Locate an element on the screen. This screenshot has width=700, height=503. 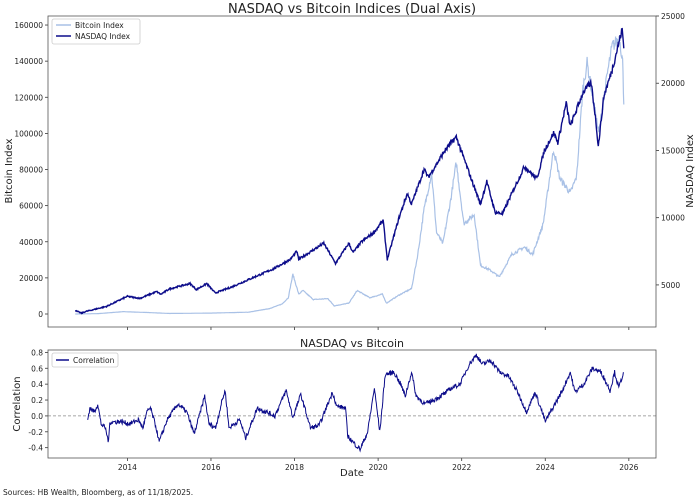
left-y-tick-label: 60000 is located at coordinates (31, 206).